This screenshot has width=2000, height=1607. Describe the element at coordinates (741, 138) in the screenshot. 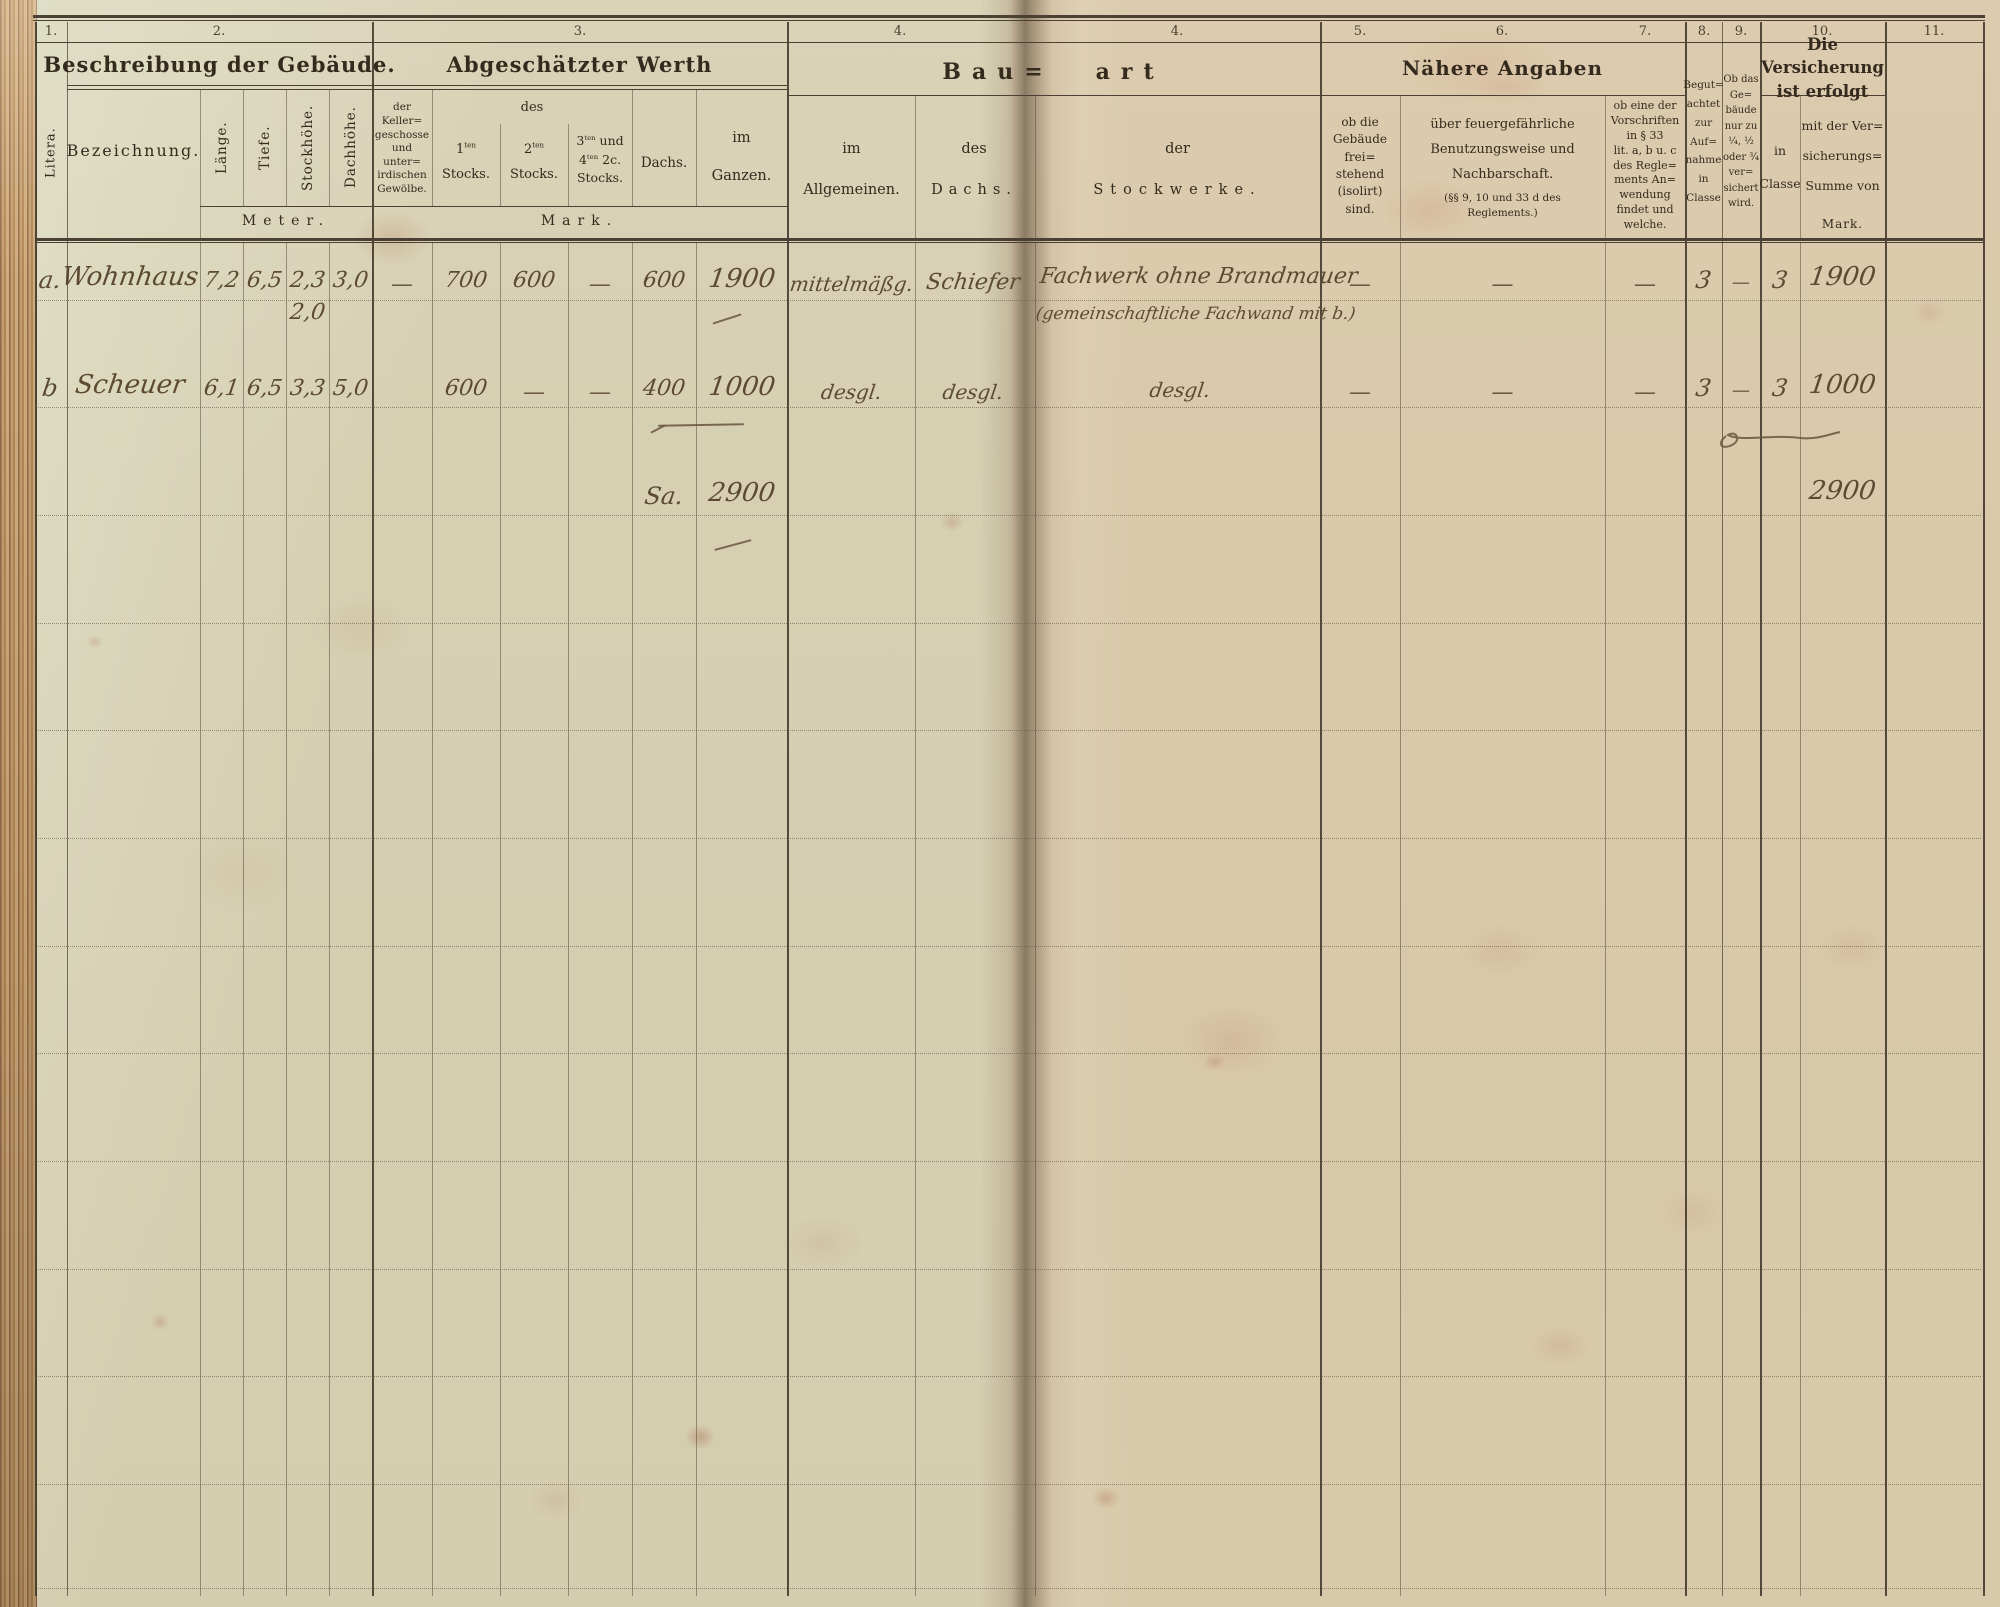

I see `header-im-ganzen-line1: im` at that location.